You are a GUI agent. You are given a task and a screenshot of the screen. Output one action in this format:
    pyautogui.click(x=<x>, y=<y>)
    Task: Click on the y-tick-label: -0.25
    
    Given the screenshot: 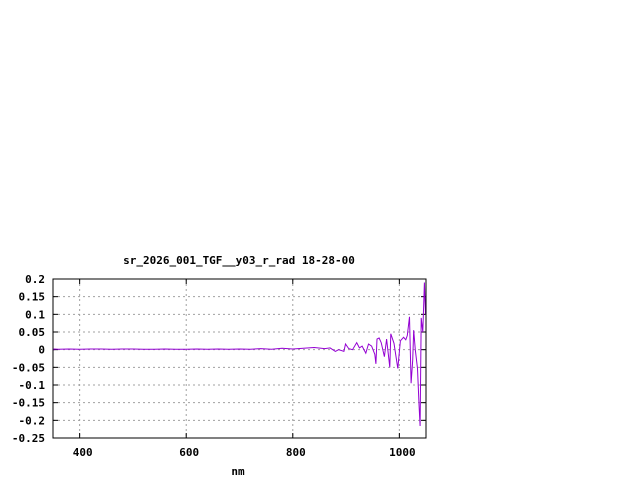 What is the action you would take?
    pyautogui.click(x=28, y=438)
    